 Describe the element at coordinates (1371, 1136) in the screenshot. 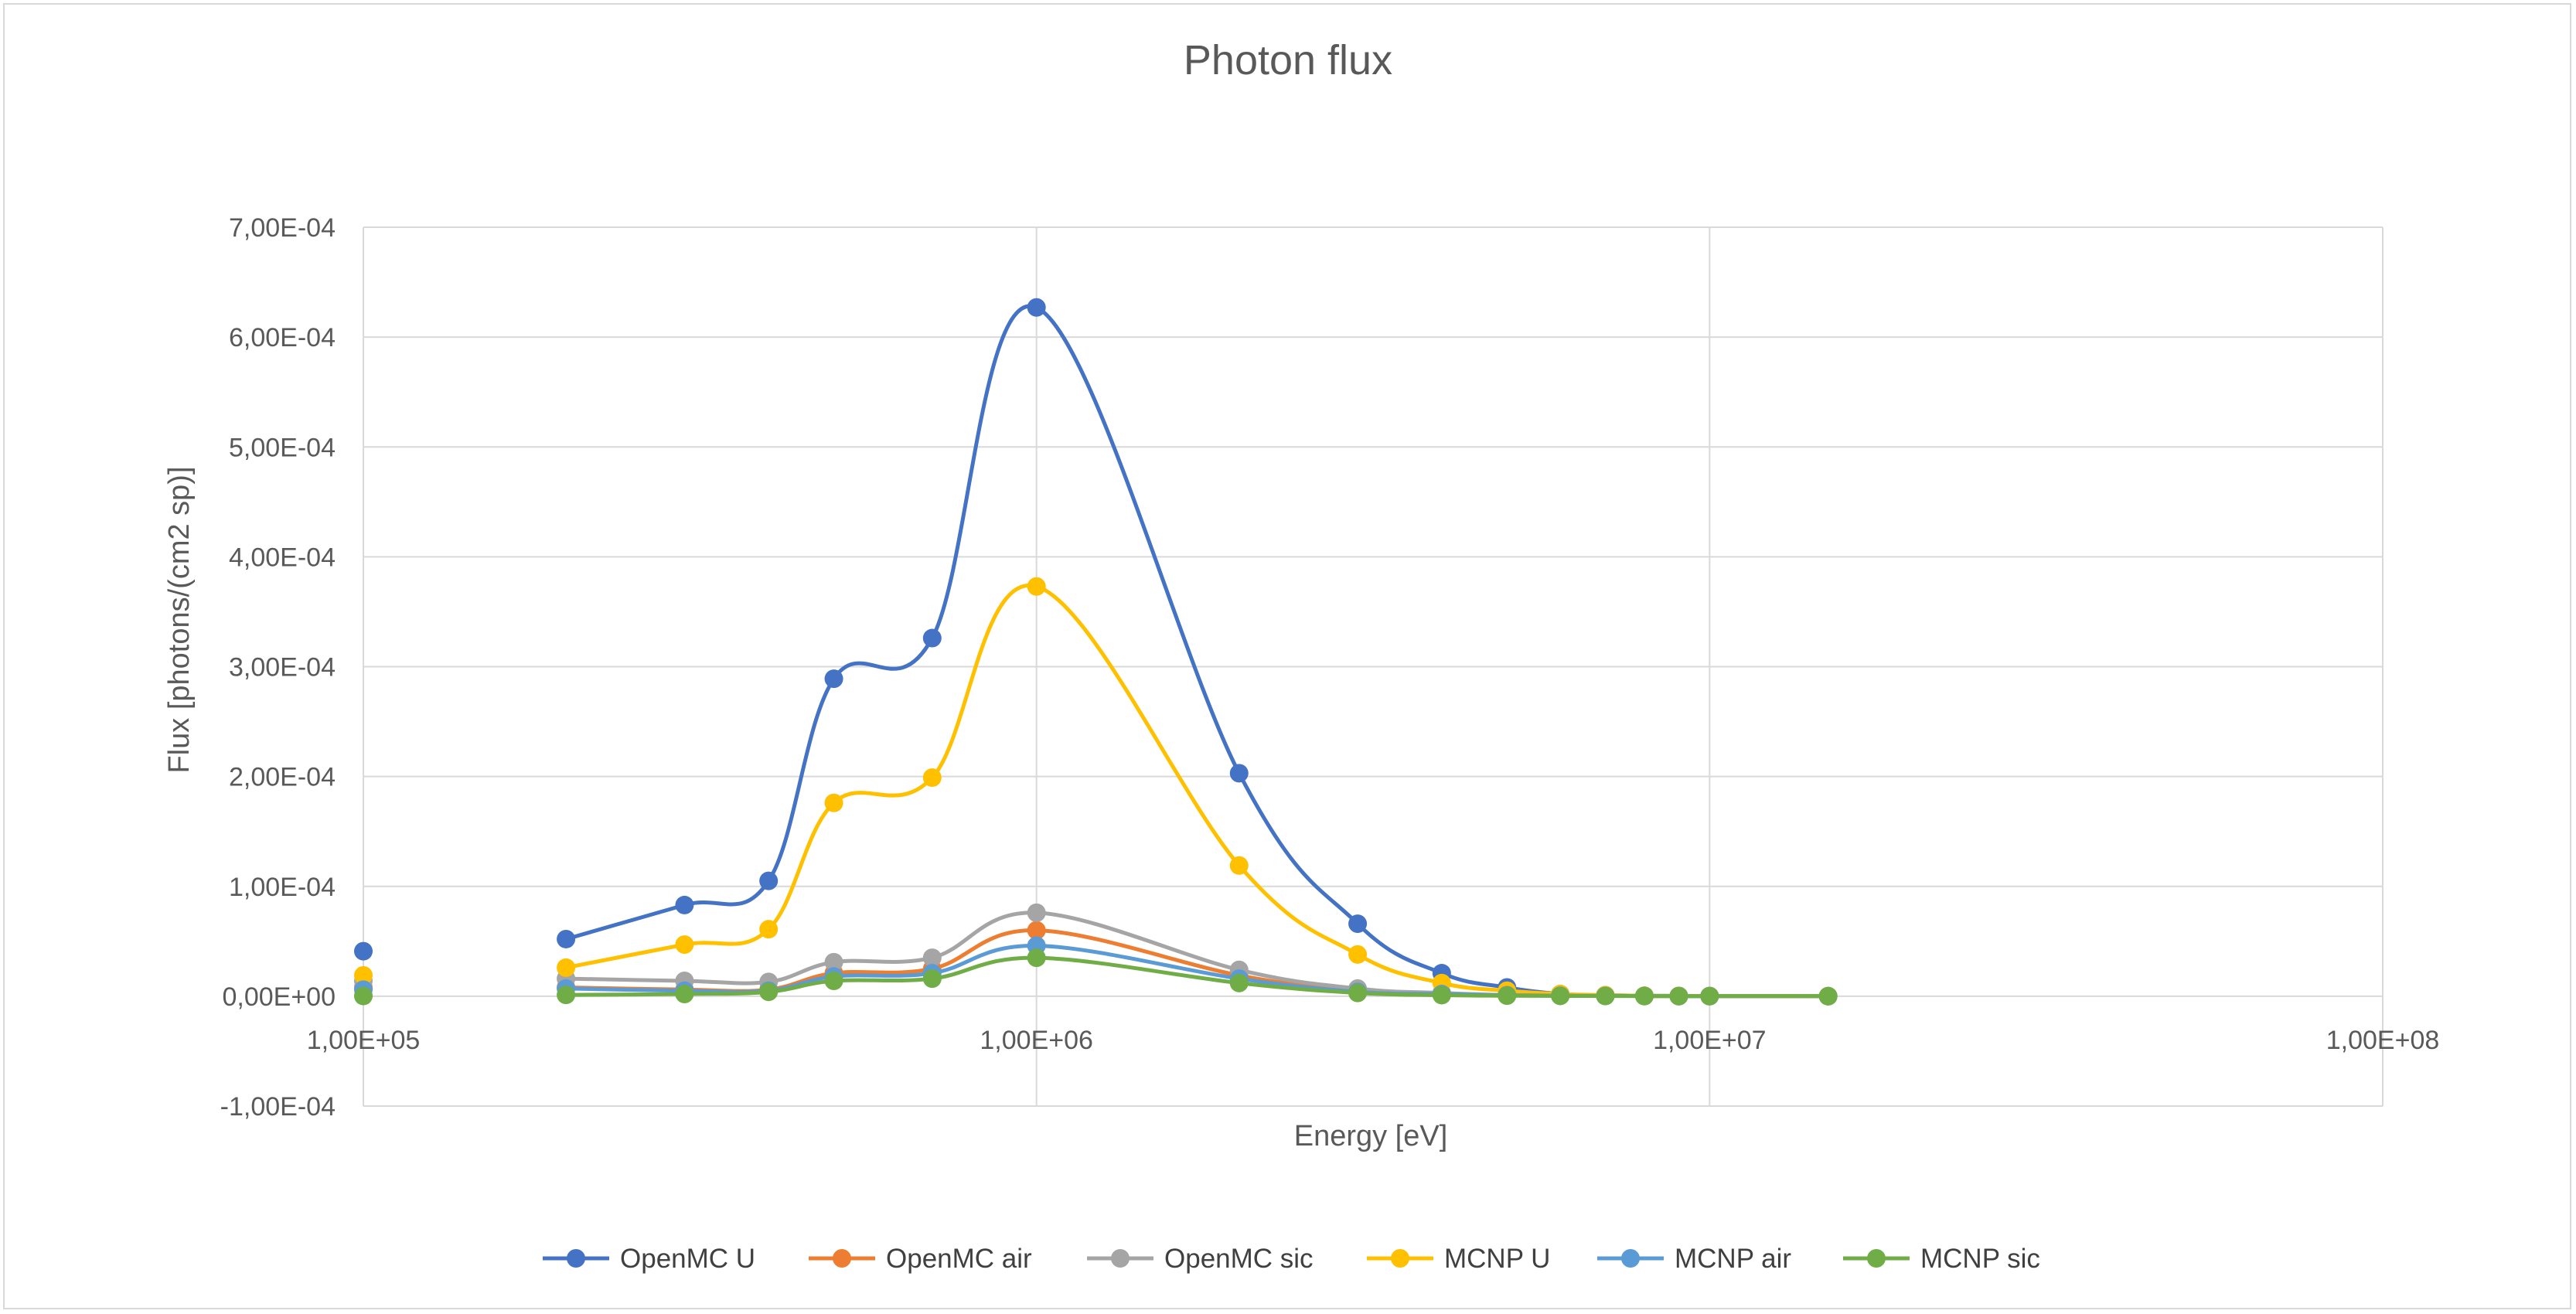

I see `x-axis-label: Energy [eV]` at that location.